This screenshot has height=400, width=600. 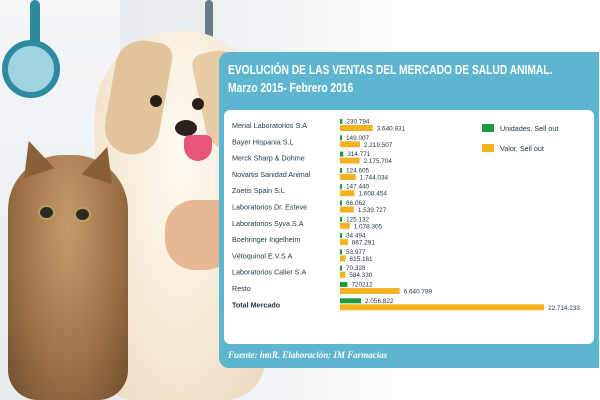 I want to click on value-data-label: 615.161, so click(x=362, y=259).